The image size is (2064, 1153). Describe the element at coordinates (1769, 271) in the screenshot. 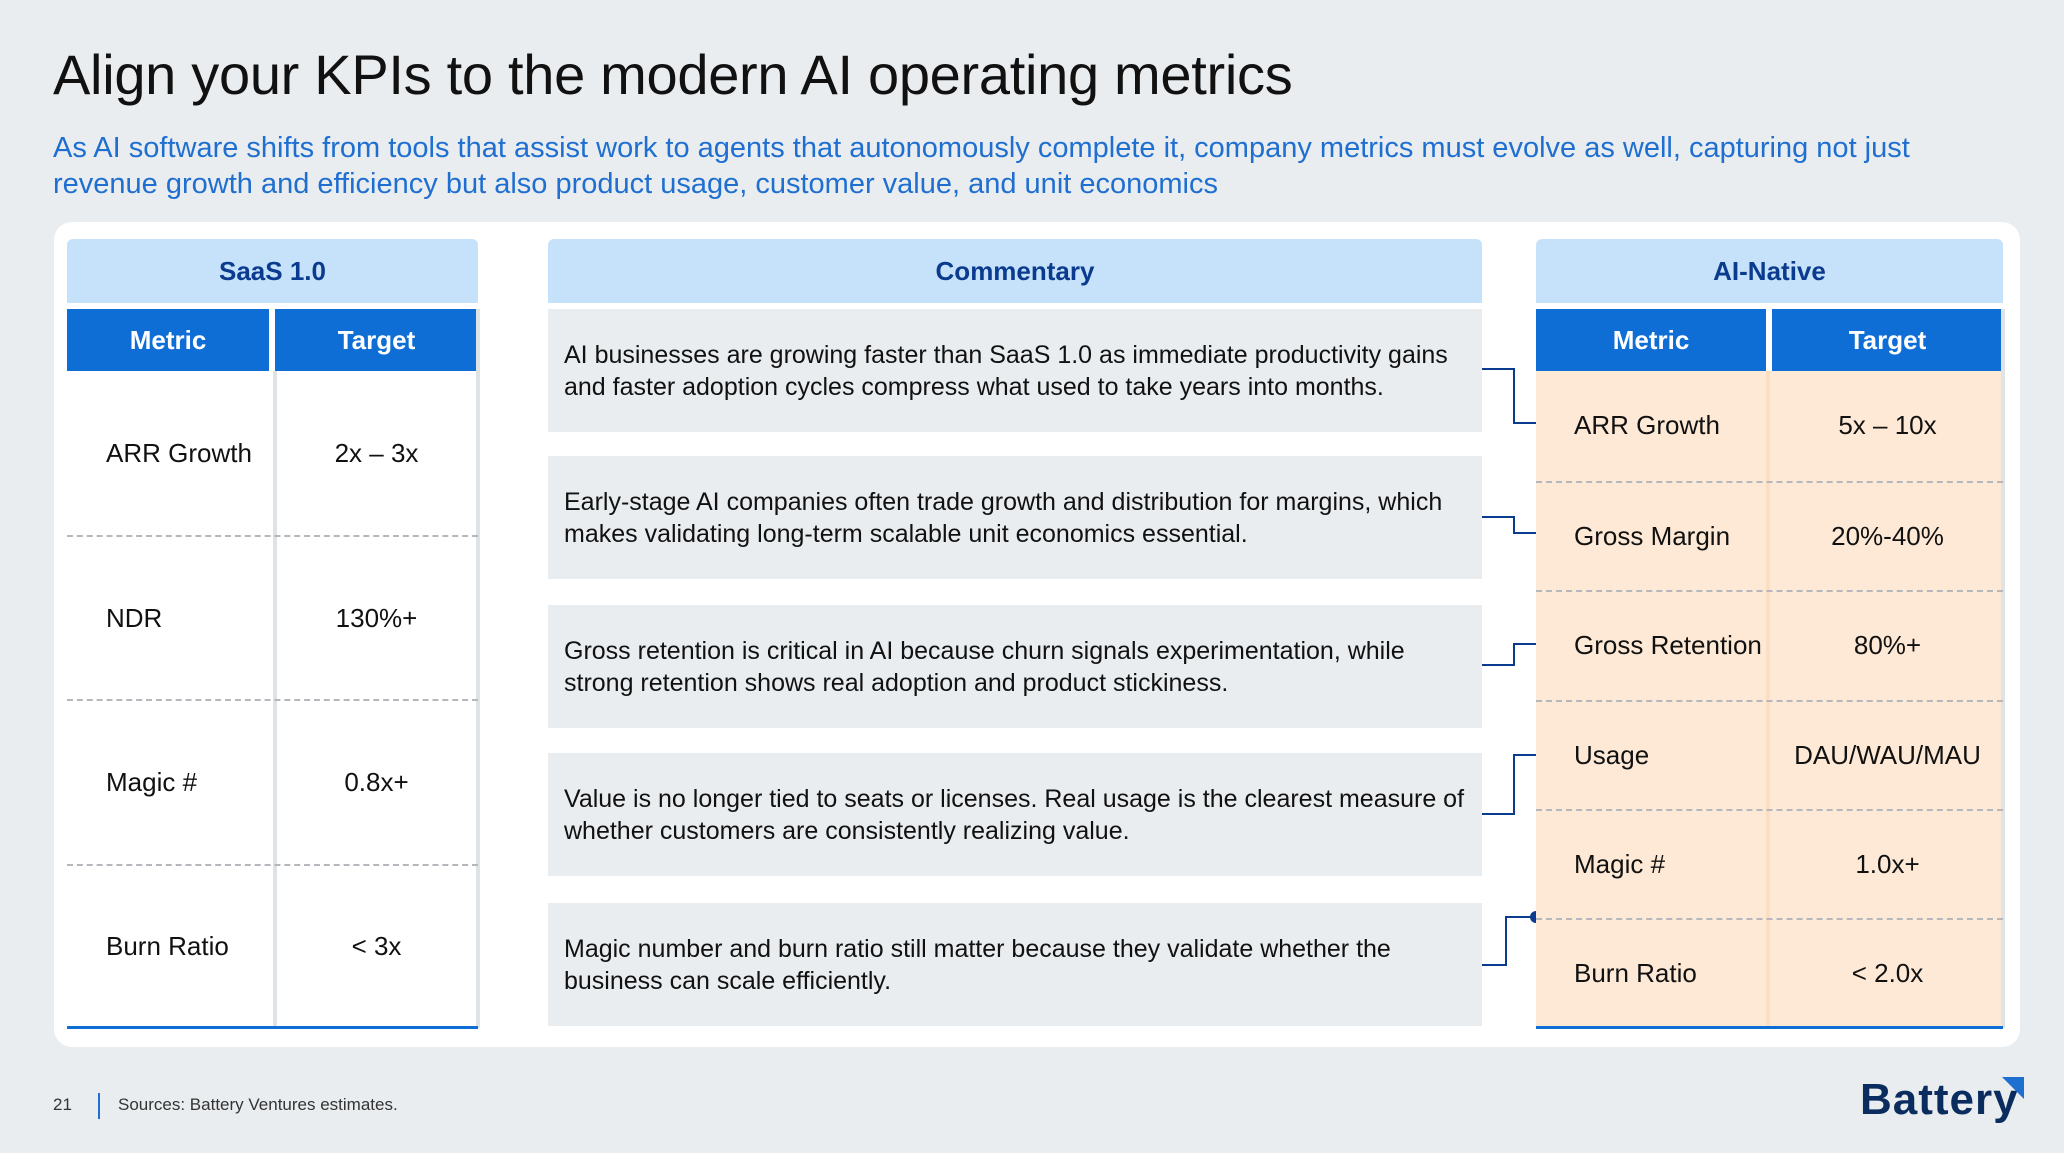

I see `ai-native-header: AI-Native` at that location.